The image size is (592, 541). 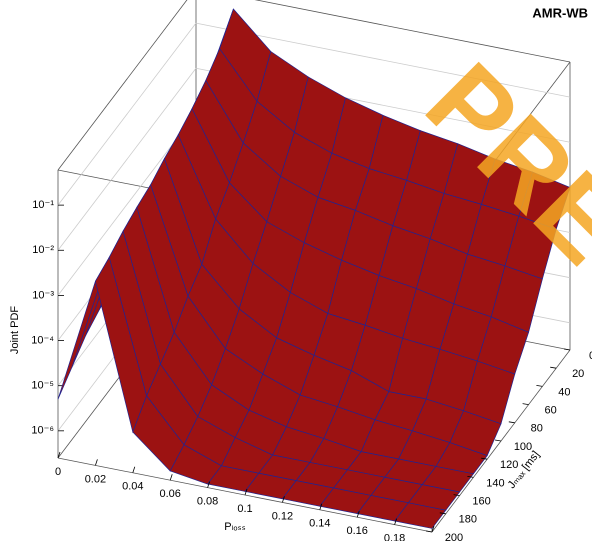 What do you see at coordinates (590, 356) in the screenshot?
I see `y-tick-label: 0` at bounding box center [590, 356].